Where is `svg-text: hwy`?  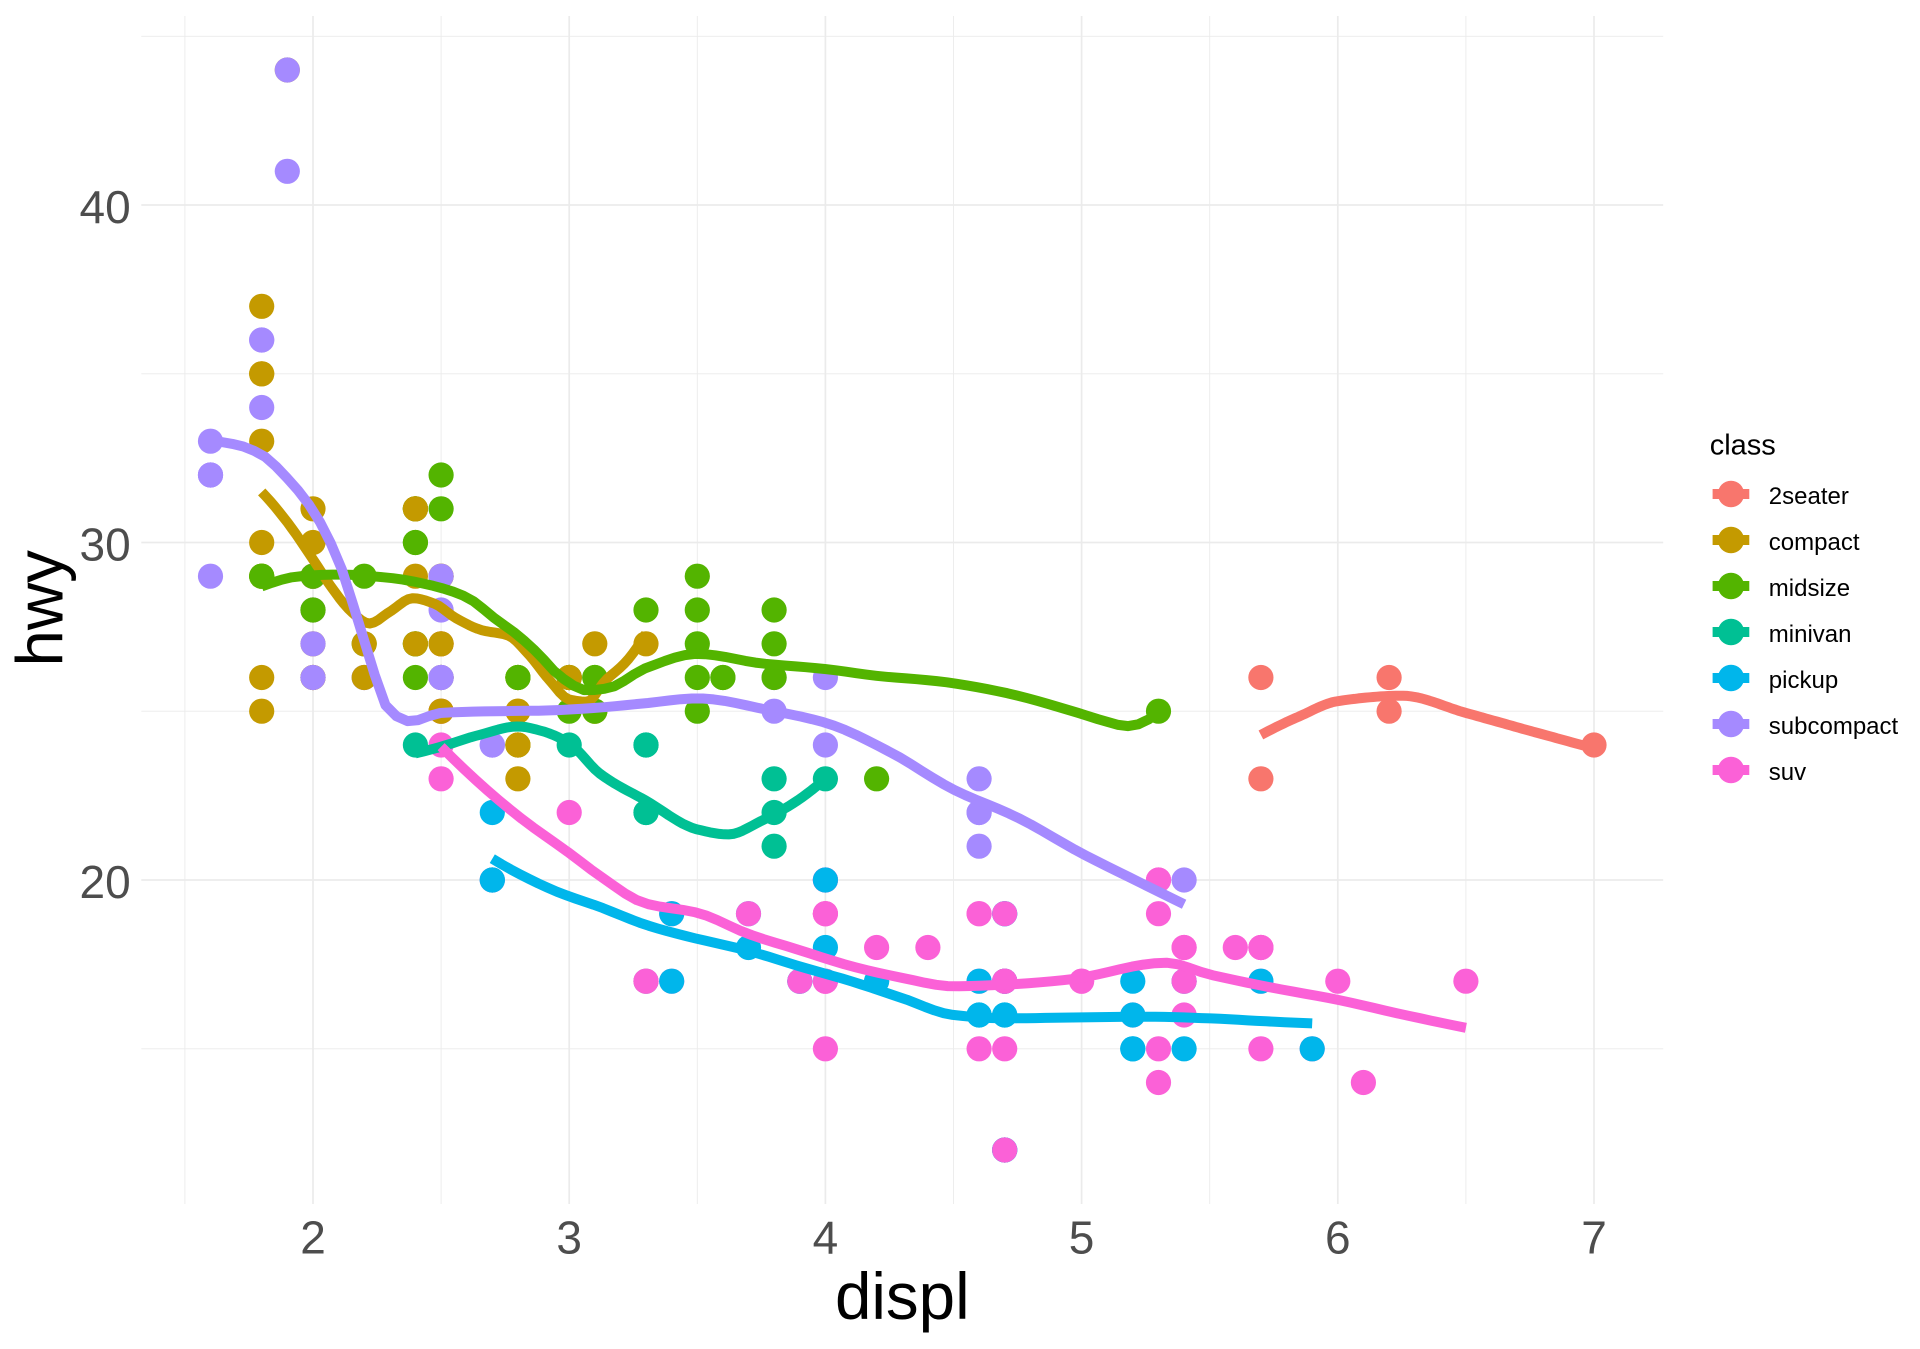
svg-text: hwy is located at coordinates (39, 608).